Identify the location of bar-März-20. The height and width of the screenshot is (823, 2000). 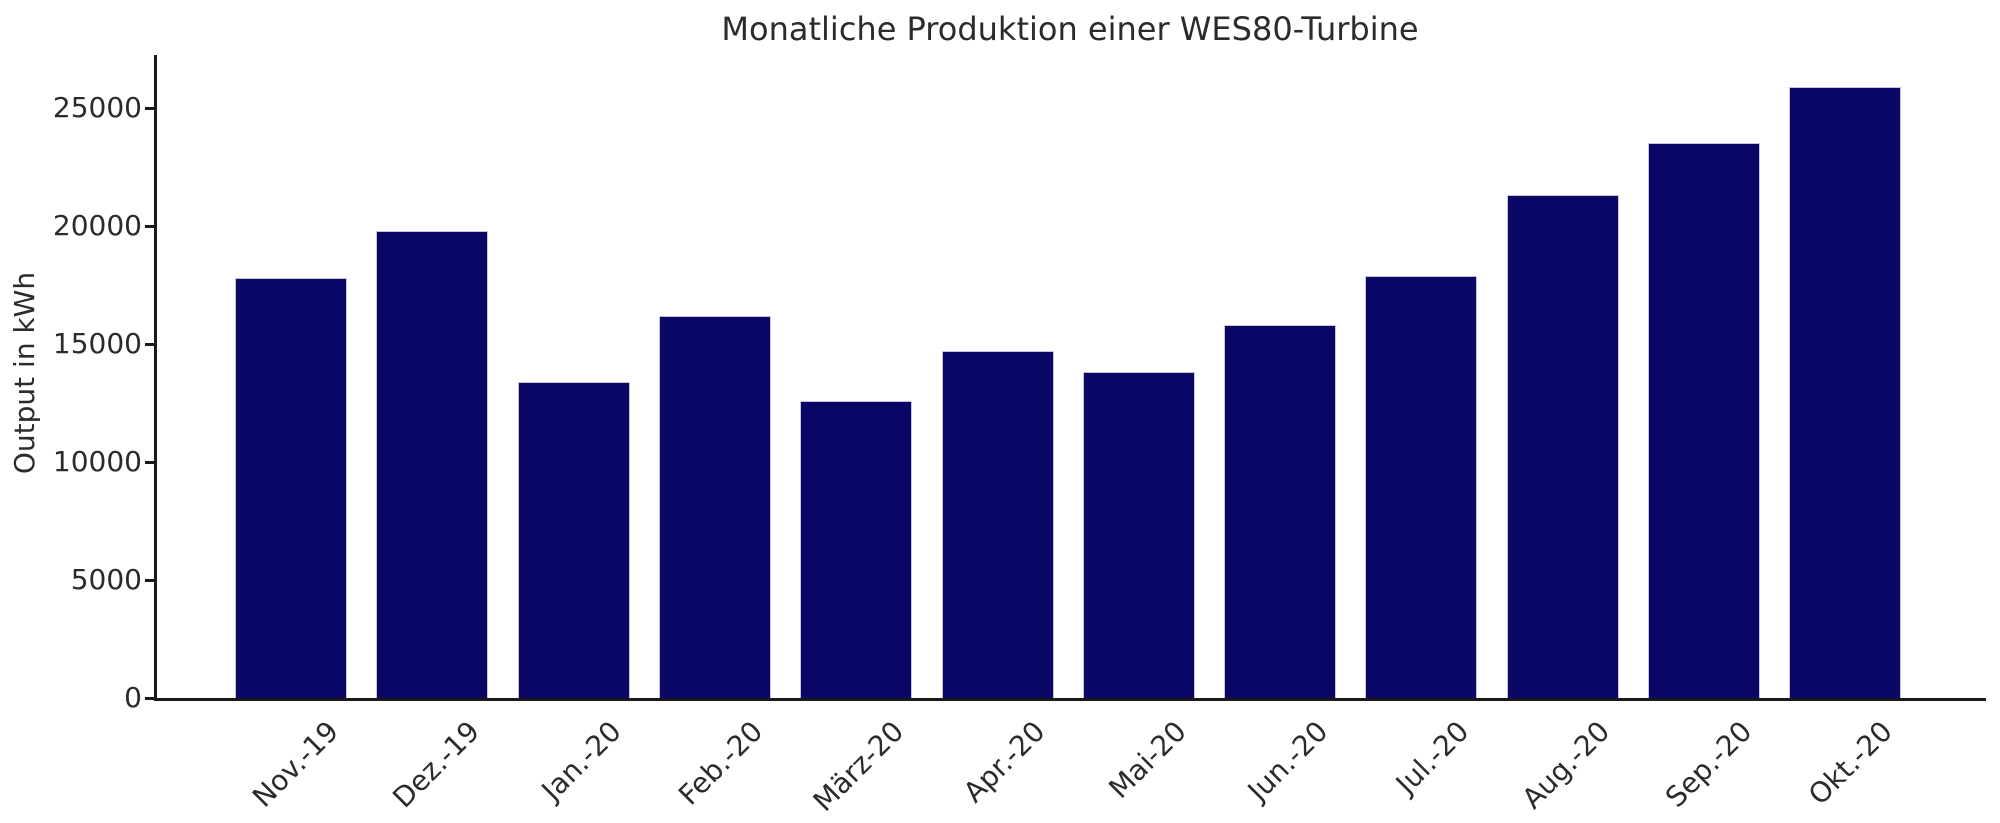
(856, 549).